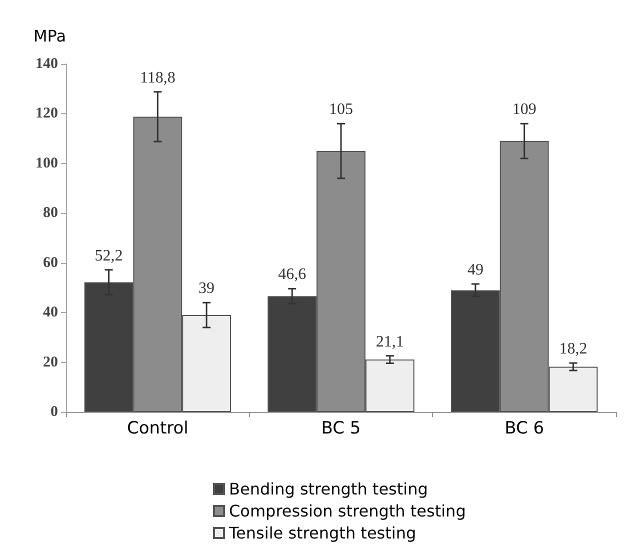  Describe the element at coordinates (475, 269) in the screenshot. I see `data-label: 49` at that location.